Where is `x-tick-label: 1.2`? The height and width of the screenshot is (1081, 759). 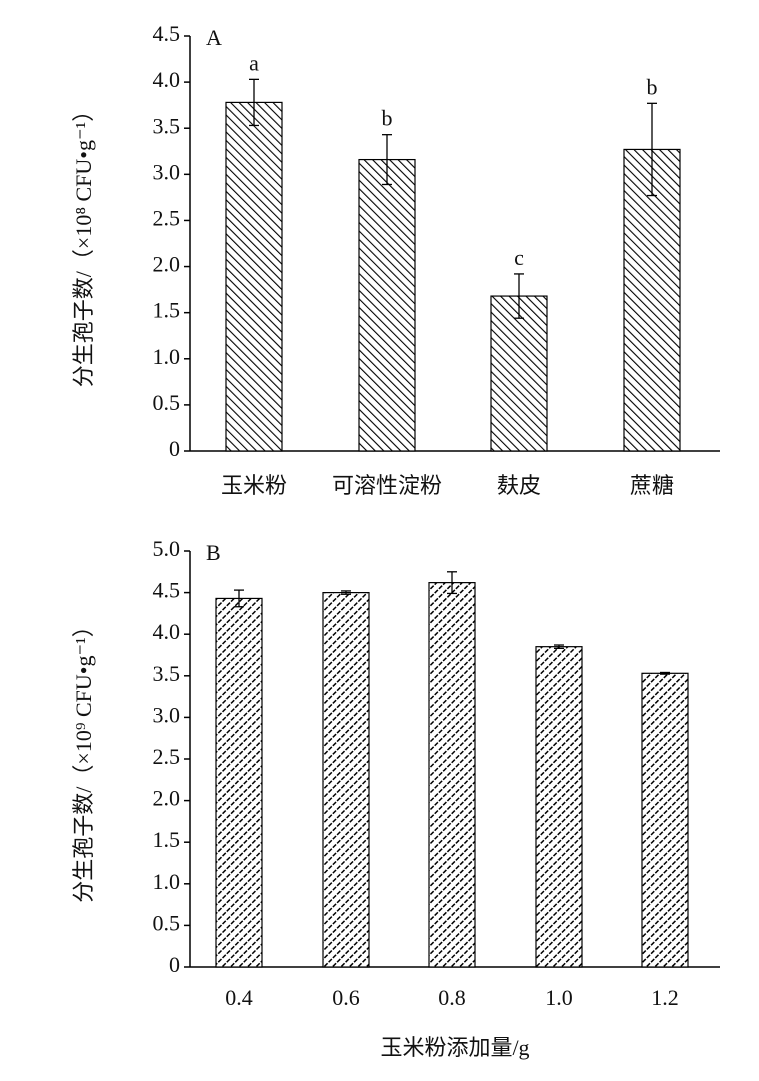
x-tick-label: 1.2 is located at coordinates (665, 997).